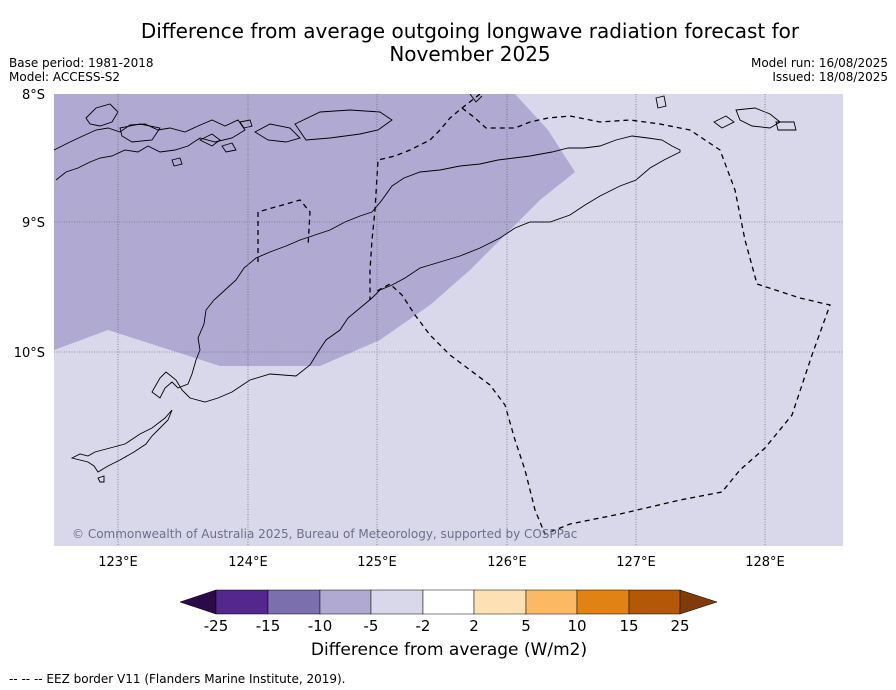  I want to click on cbar-tick-minus25: -25, so click(216, 626).